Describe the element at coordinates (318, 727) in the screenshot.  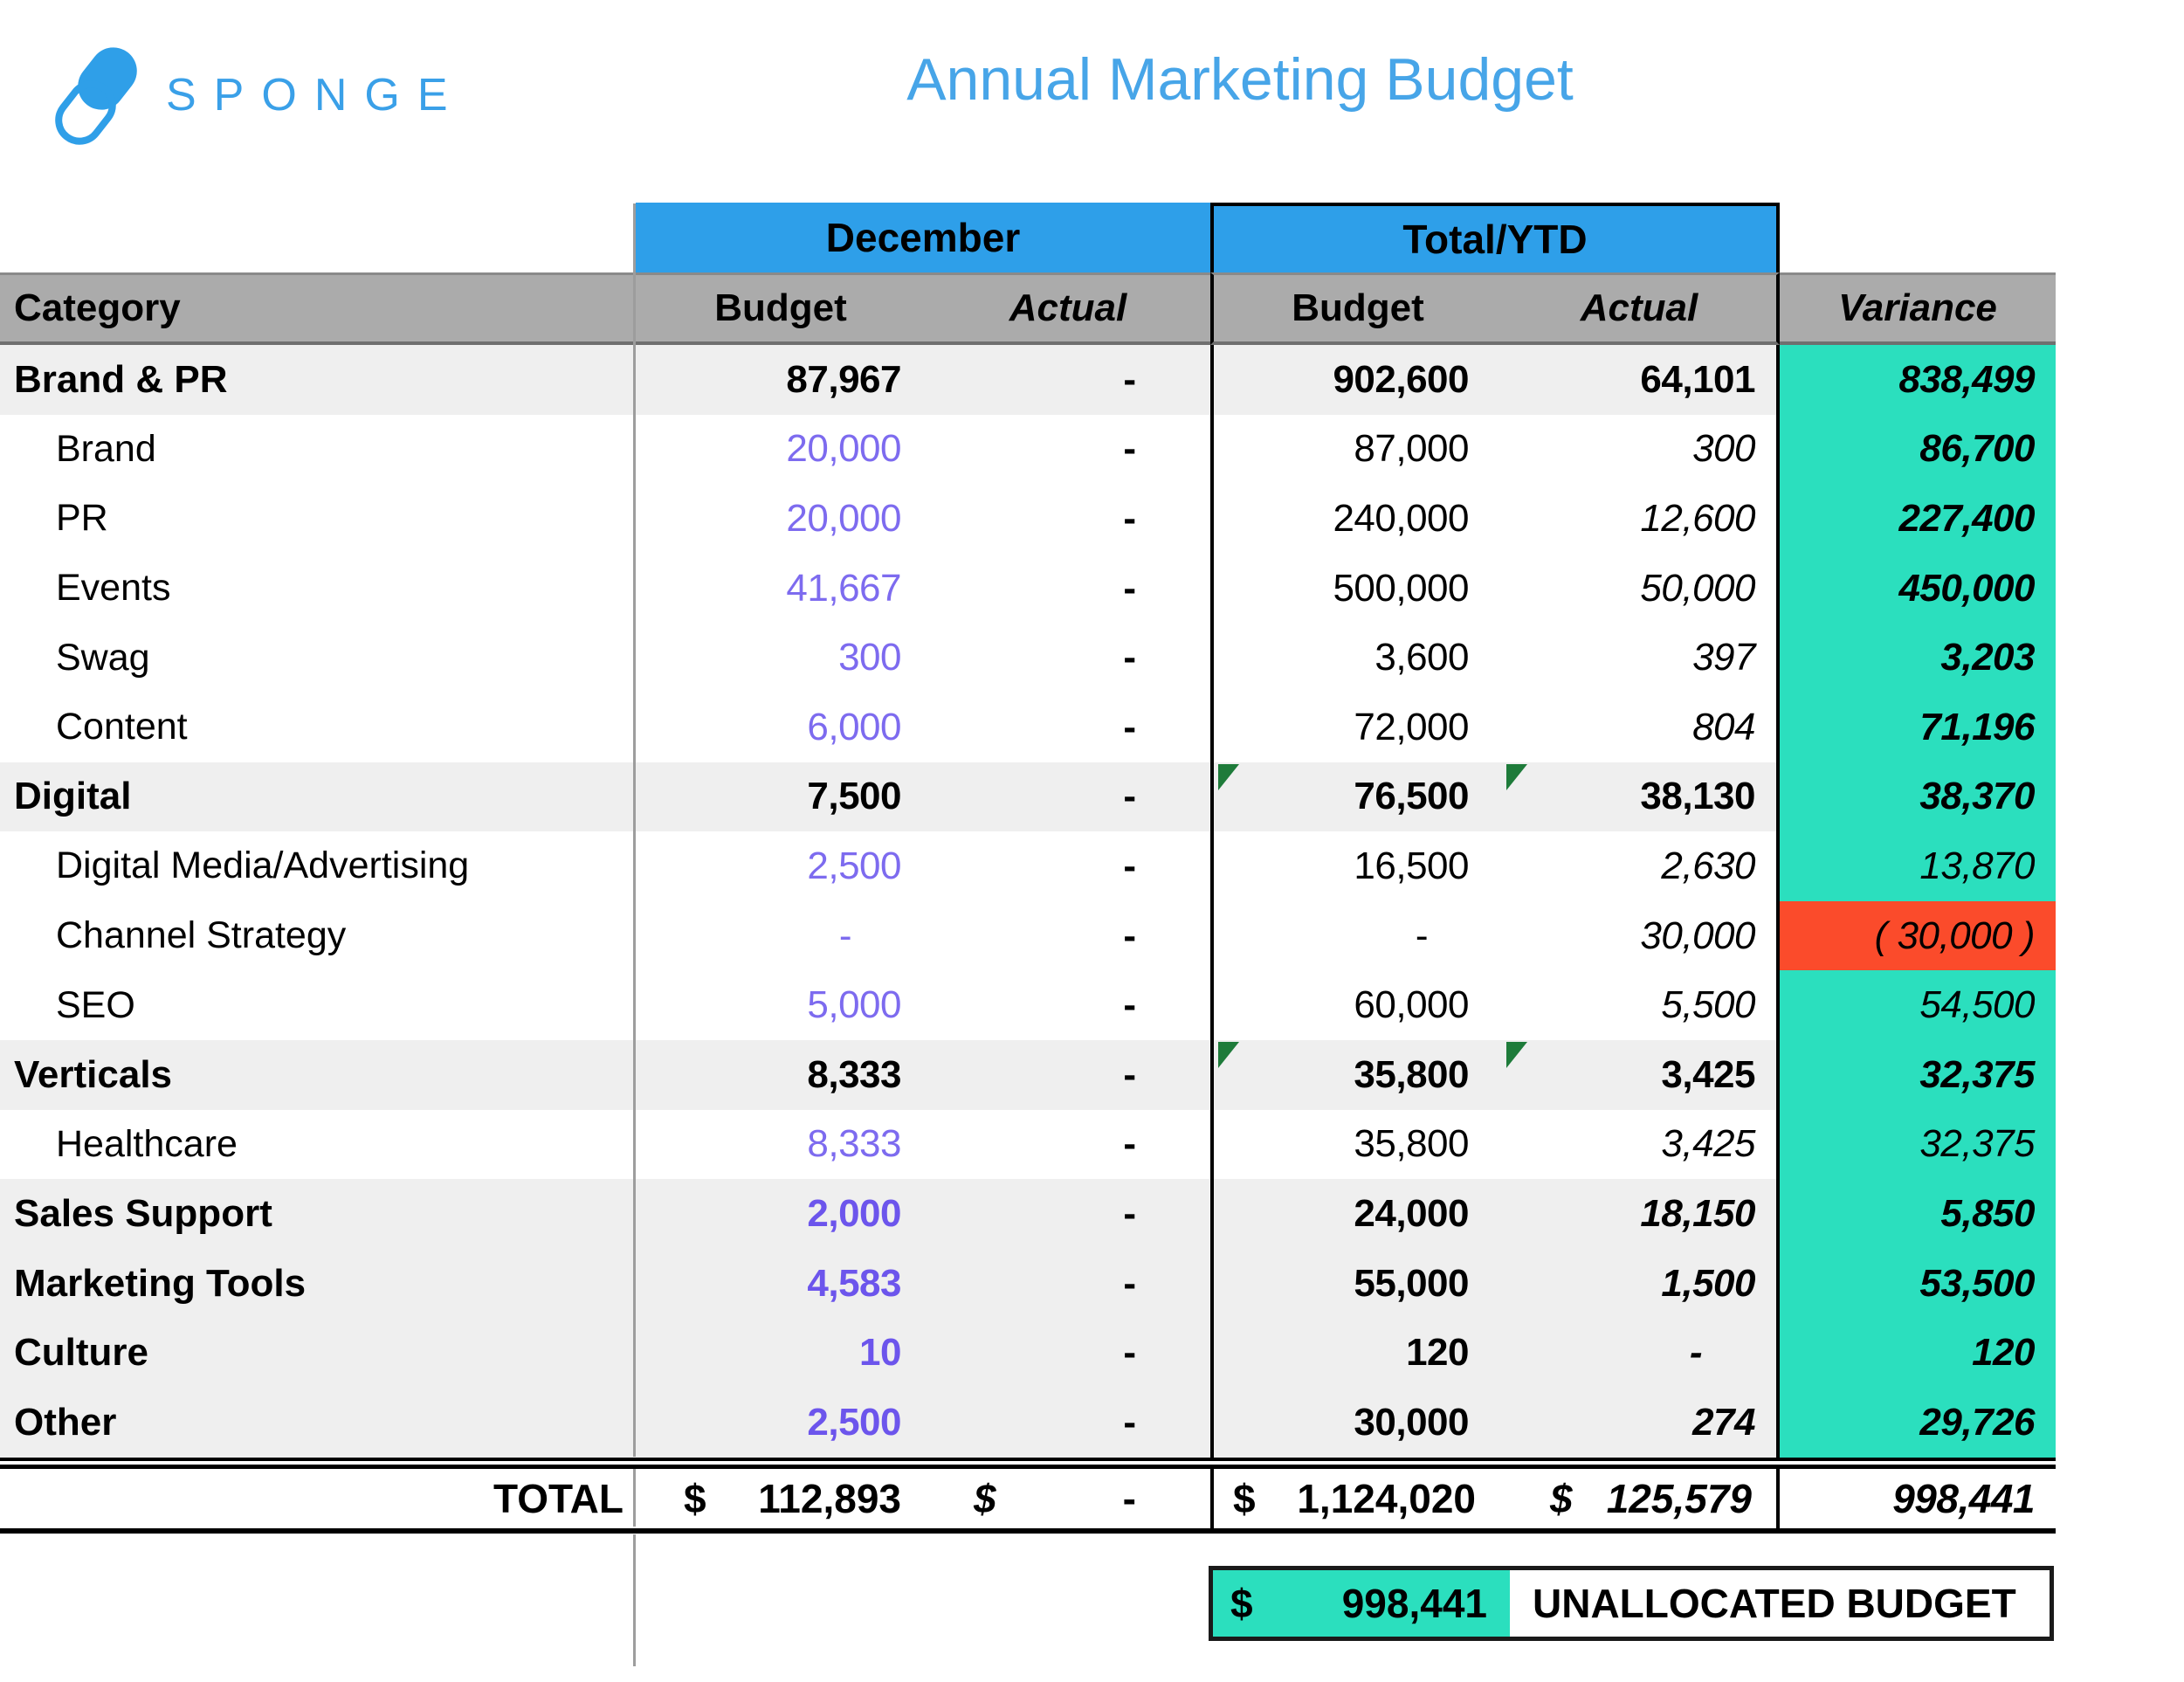
I see `category-cell: Content` at that location.